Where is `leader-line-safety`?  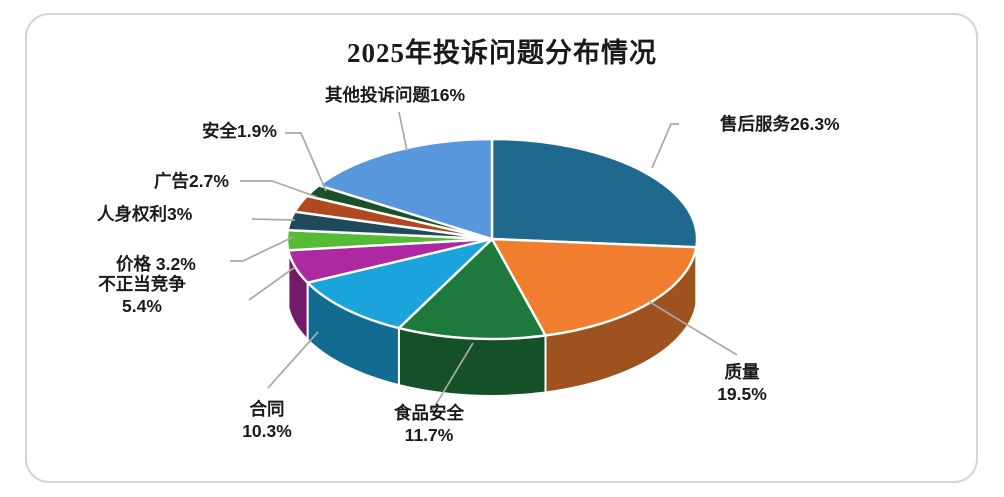
leader-line-safety is located at coordinates (306, 162).